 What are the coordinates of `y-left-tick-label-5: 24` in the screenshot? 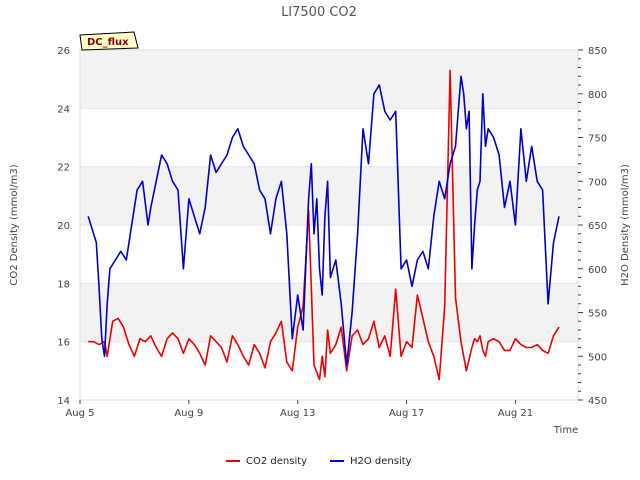 It's located at (63, 109).